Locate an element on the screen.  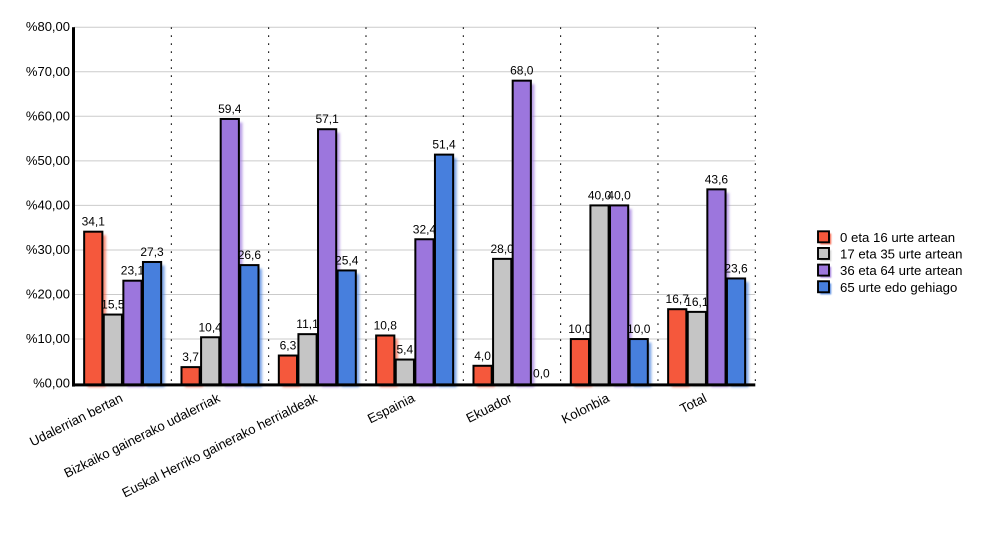
svg-text: 4,0 is located at coordinates (482, 356).